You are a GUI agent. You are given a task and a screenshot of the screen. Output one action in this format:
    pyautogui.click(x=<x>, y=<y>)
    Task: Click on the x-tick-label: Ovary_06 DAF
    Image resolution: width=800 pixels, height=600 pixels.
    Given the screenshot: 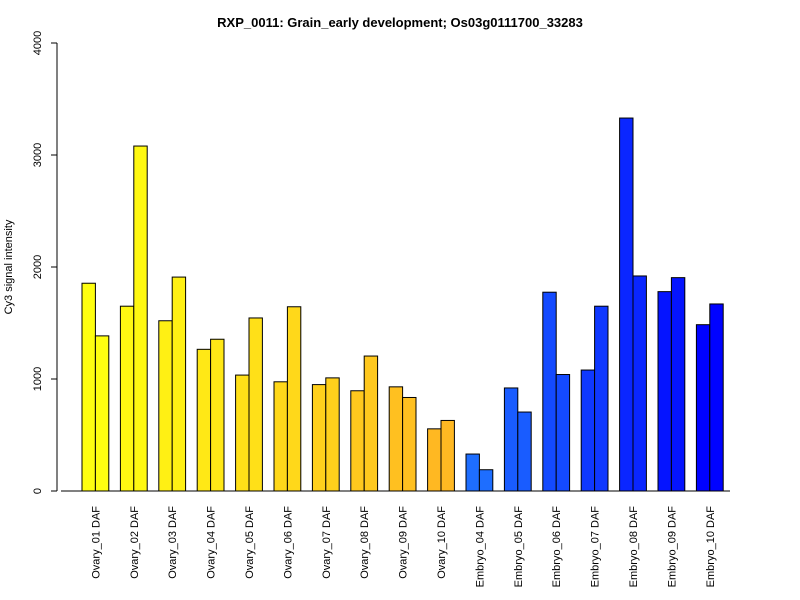 What is the action you would take?
    pyautogui.click(x=288, y=542)
    